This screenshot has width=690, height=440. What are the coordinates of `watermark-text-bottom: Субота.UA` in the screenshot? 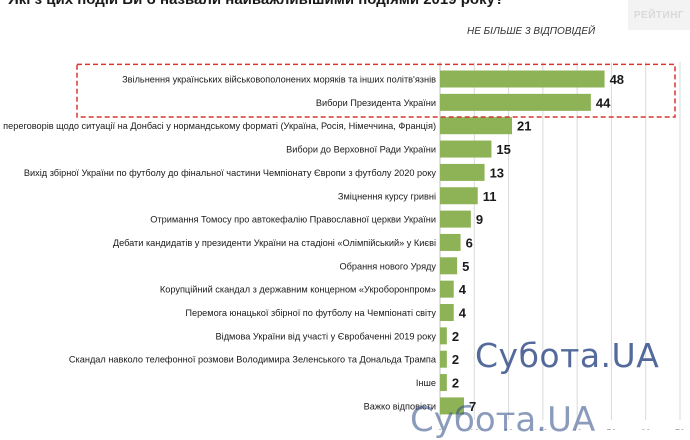 It's located at (503, 420).